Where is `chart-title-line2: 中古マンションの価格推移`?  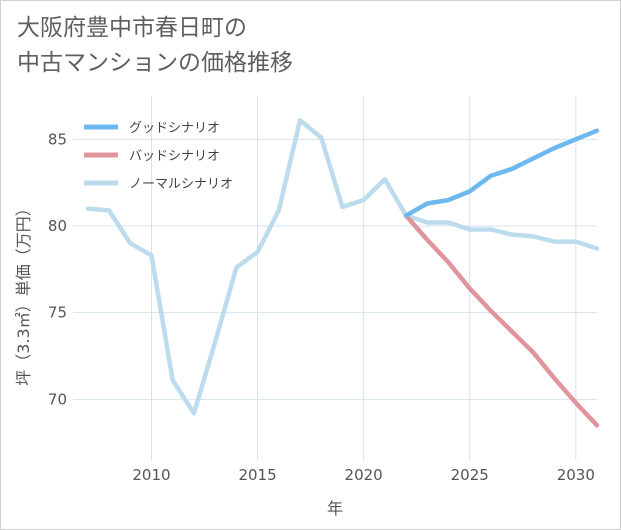
chart-title-line2: 中古マンションの価格推移 is located at coordinates (155, 63).